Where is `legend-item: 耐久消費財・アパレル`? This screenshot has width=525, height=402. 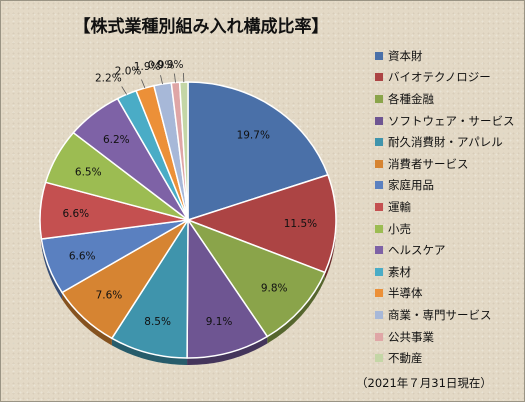 legend-item: 耐久消費財・アパレル is located at coordinates (445, 142).